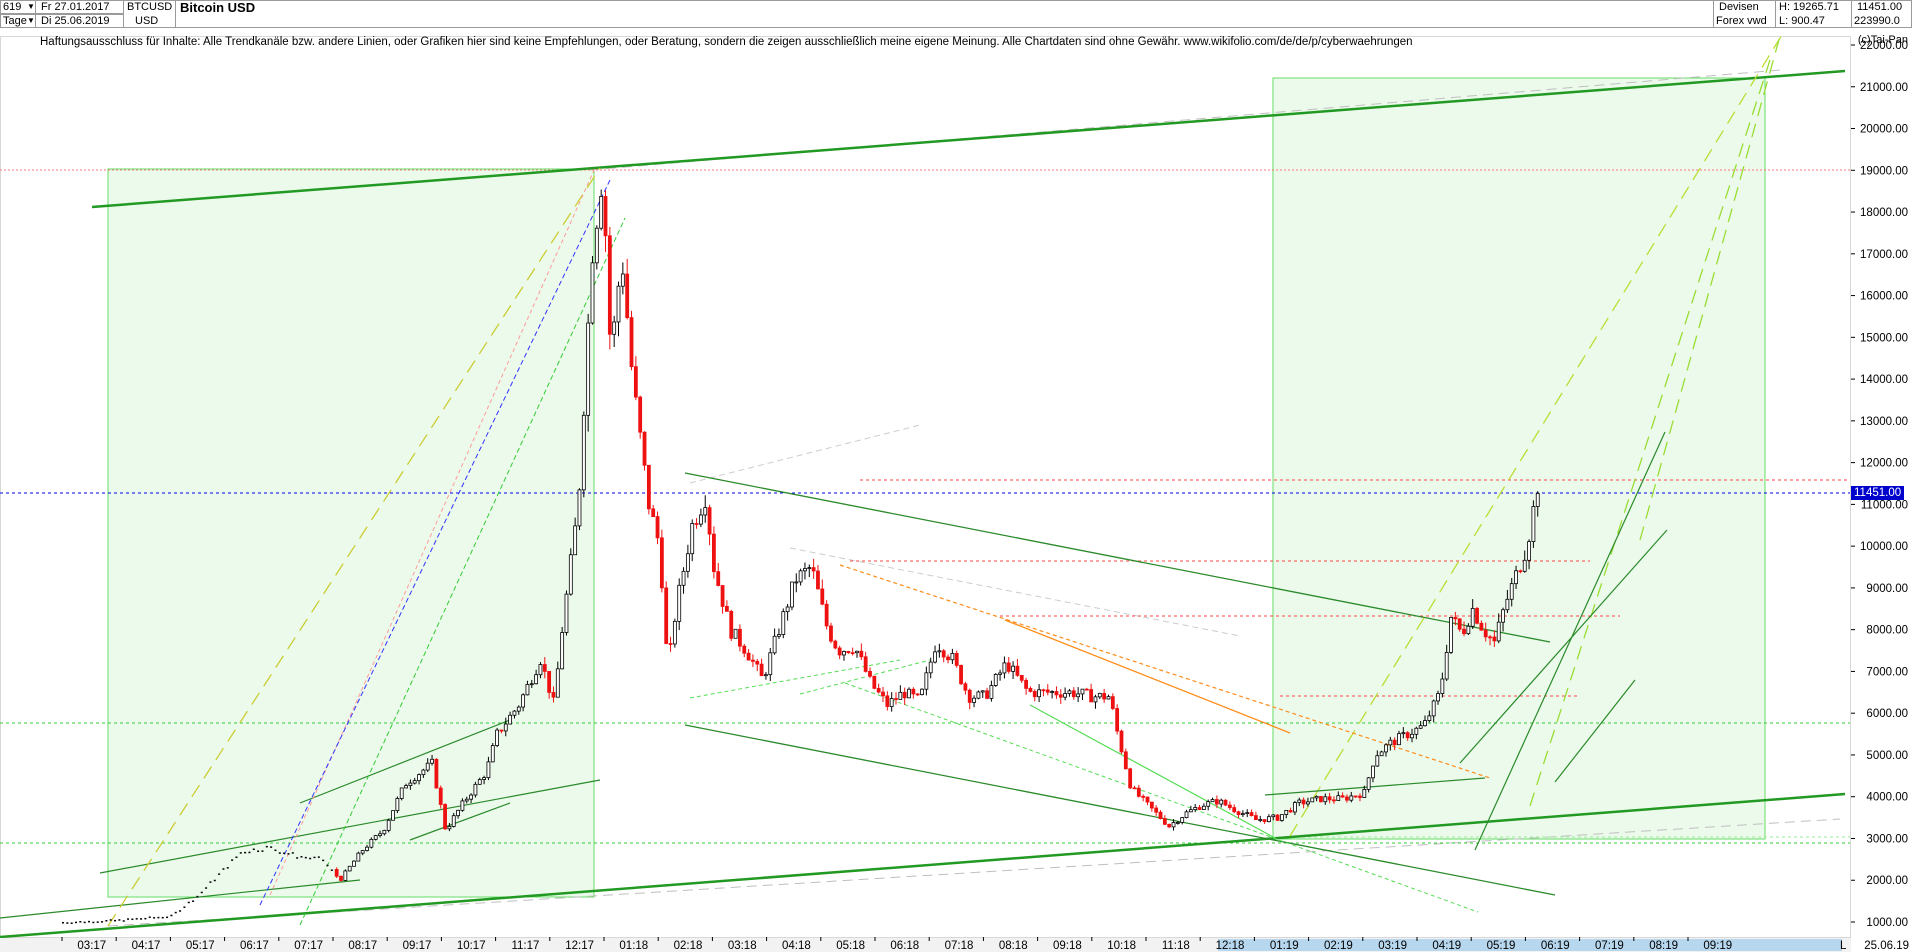 Image resolution: width=1912 pixels, height=952 pixels. Describe the element at coordinates (1886, 946) in the screenshot. I see `x-end-label: 25.06.19` at that location.